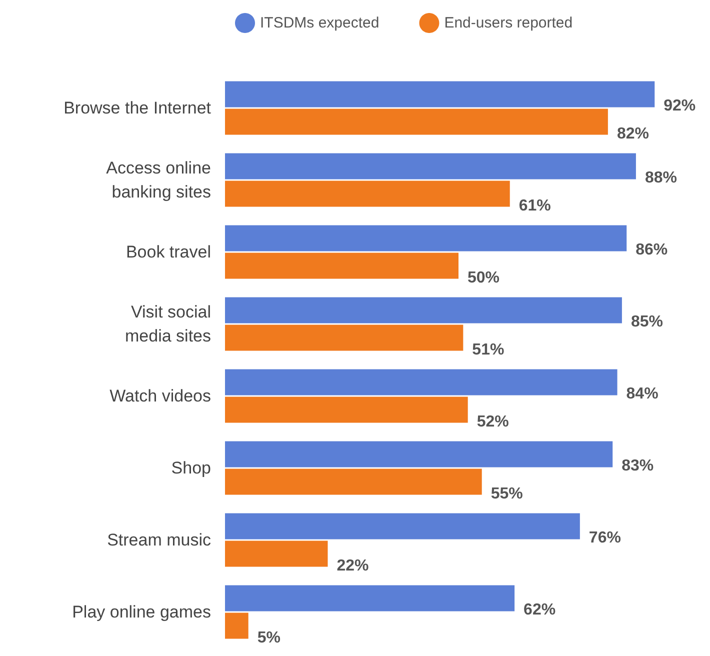  I want to click on y-tick-label: Shop, so click(191, 468).